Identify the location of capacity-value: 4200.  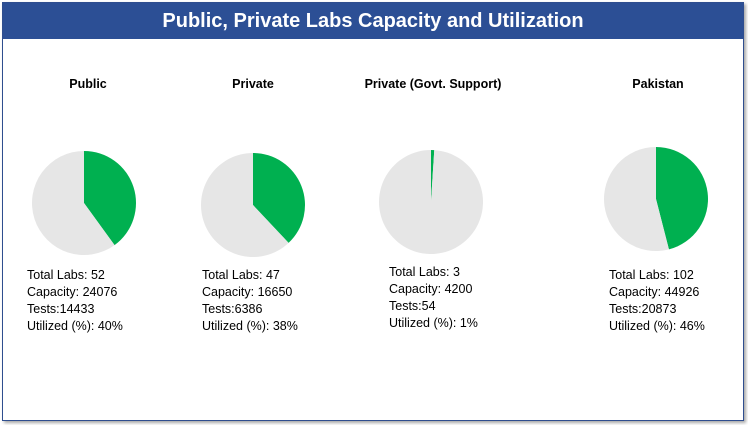
(458, 289).